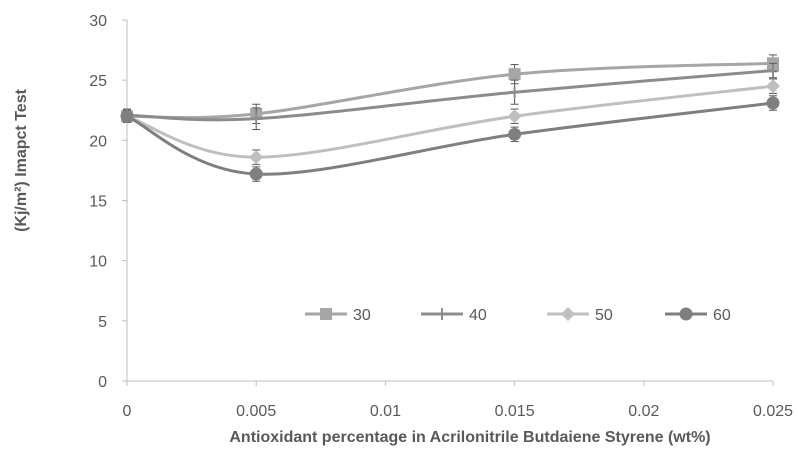  I want to click on legend-item-60: 60, so click(698, 315).